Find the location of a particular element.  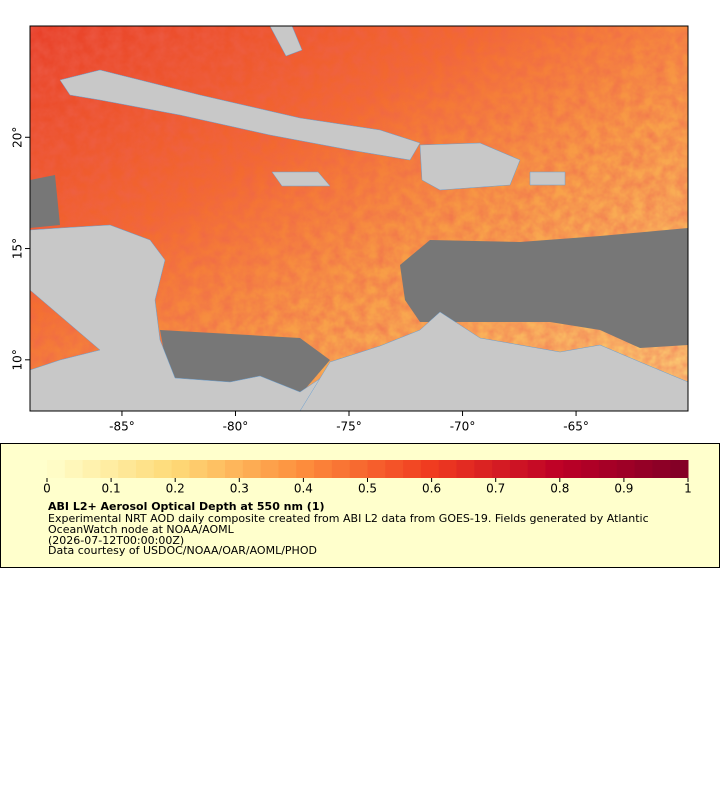

legend-line: (2026-07-12T00:00:00Z) is located at coordinates (116, 540).